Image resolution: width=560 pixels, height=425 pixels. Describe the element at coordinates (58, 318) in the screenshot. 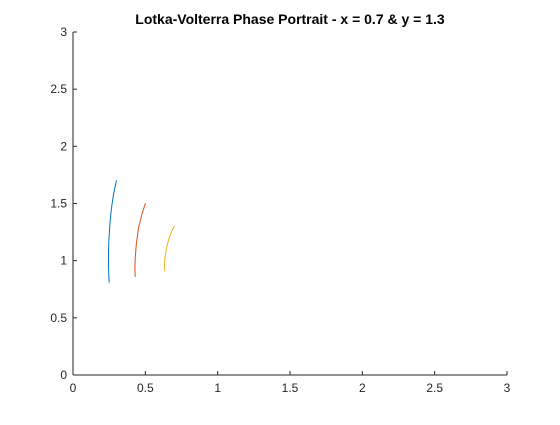

I see `y-tick-label: 0.5` at that location.